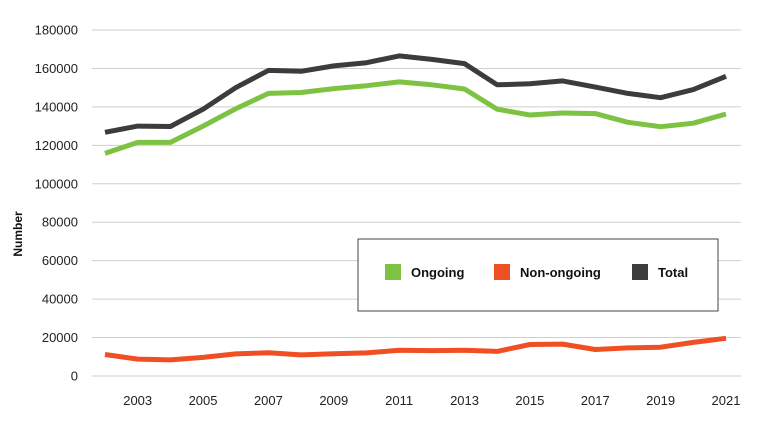  What do you see at coordinates (60, 222) in the screenshot?
I see `y-tick-label: 80000` at bounding box center [60, 222].